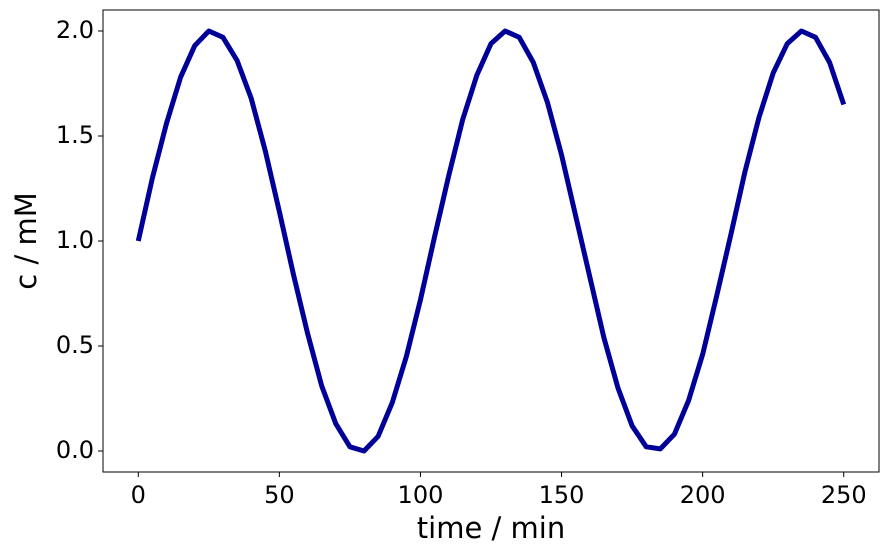 The height and width of the screenshot is (558, 887). What do you see at coordinates (75, 30) in the screenshot?
I see `y-tick-label: 2.0` at bounding box center [75, 30].